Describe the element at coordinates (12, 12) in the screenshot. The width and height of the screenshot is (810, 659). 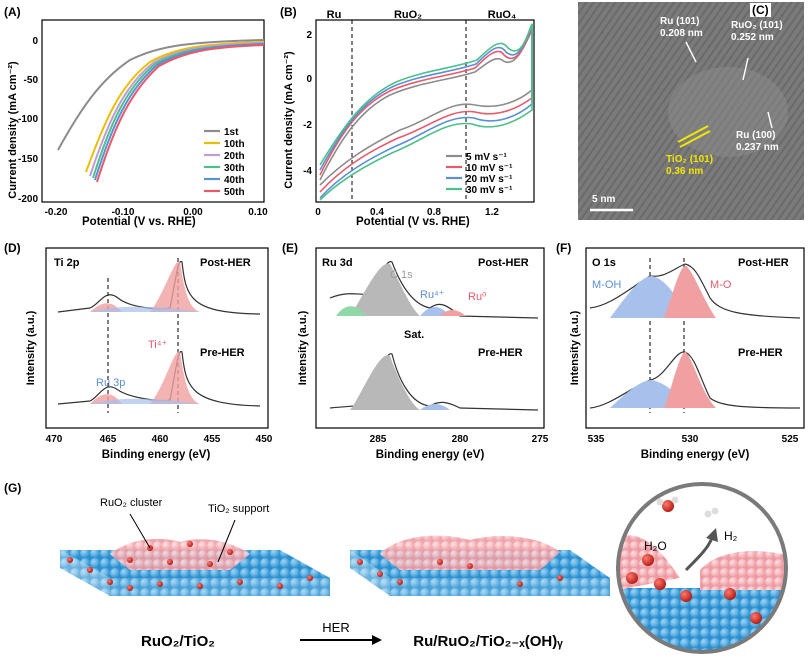
I see `panel-a-label: (A)` at that location.